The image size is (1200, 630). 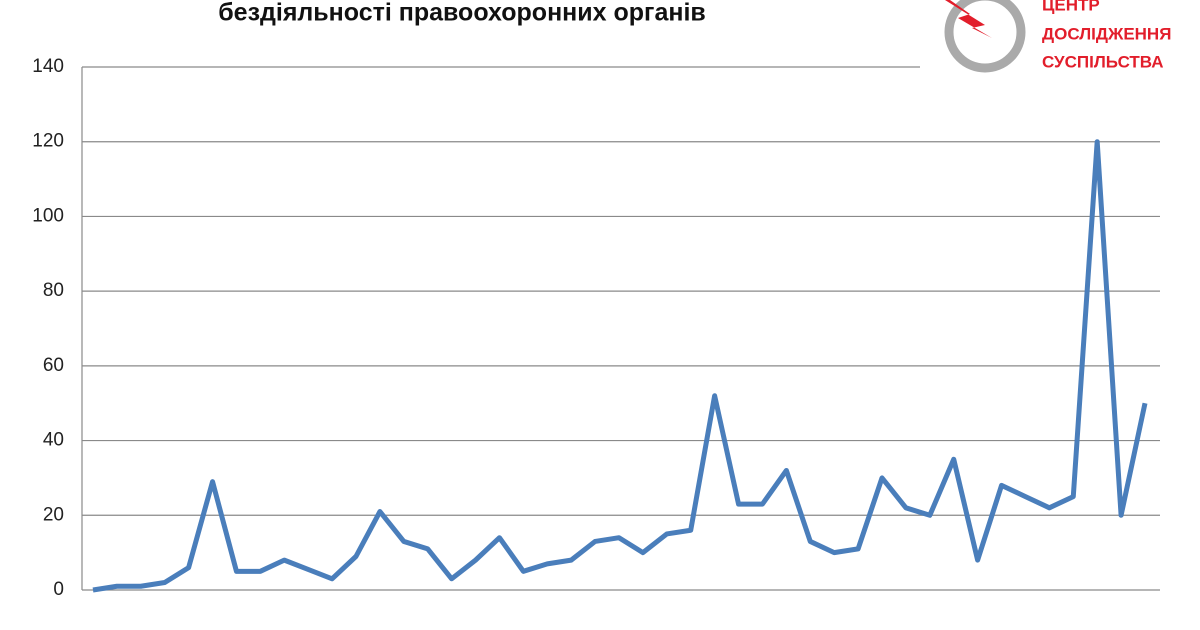 What do you see at coordinates (1071, 7) in the screenshot?
I see `logo-text: ЦЕНТР` at bounding box center [1071, 7].